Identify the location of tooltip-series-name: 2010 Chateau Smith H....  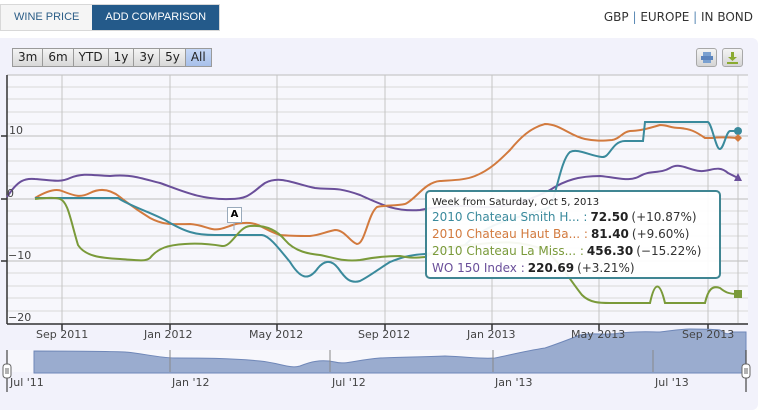
(506, 217).